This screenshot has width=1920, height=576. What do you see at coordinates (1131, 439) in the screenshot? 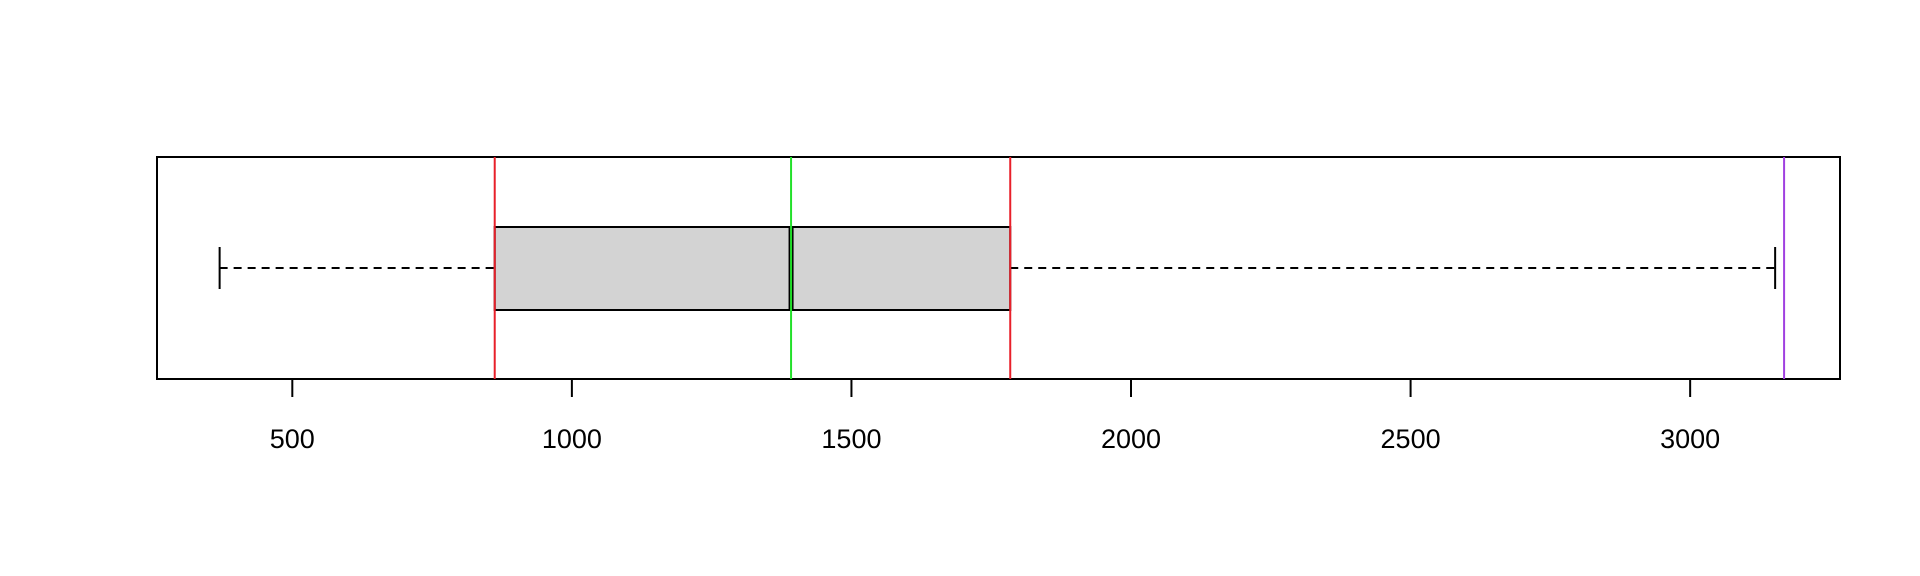
I see `x-tick-label-2000: 2000` at bounding box center [1131, 439].